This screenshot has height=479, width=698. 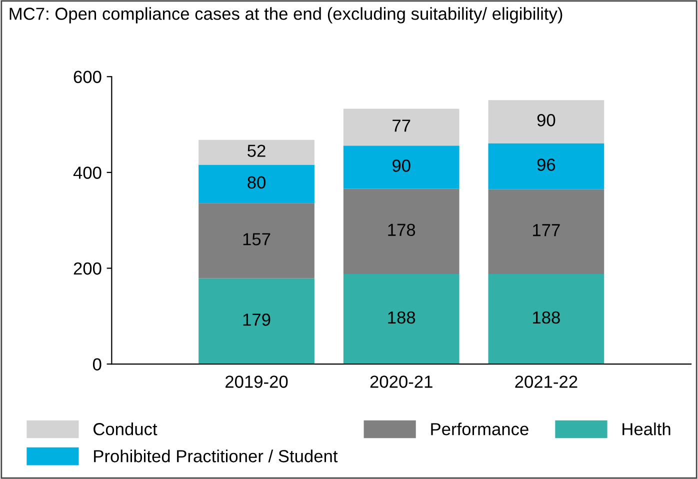 What do you see at coordinates (257, 382) in the screenshot?
I see `x-tick-label: 2019-20` at bounding box center [257, 382].